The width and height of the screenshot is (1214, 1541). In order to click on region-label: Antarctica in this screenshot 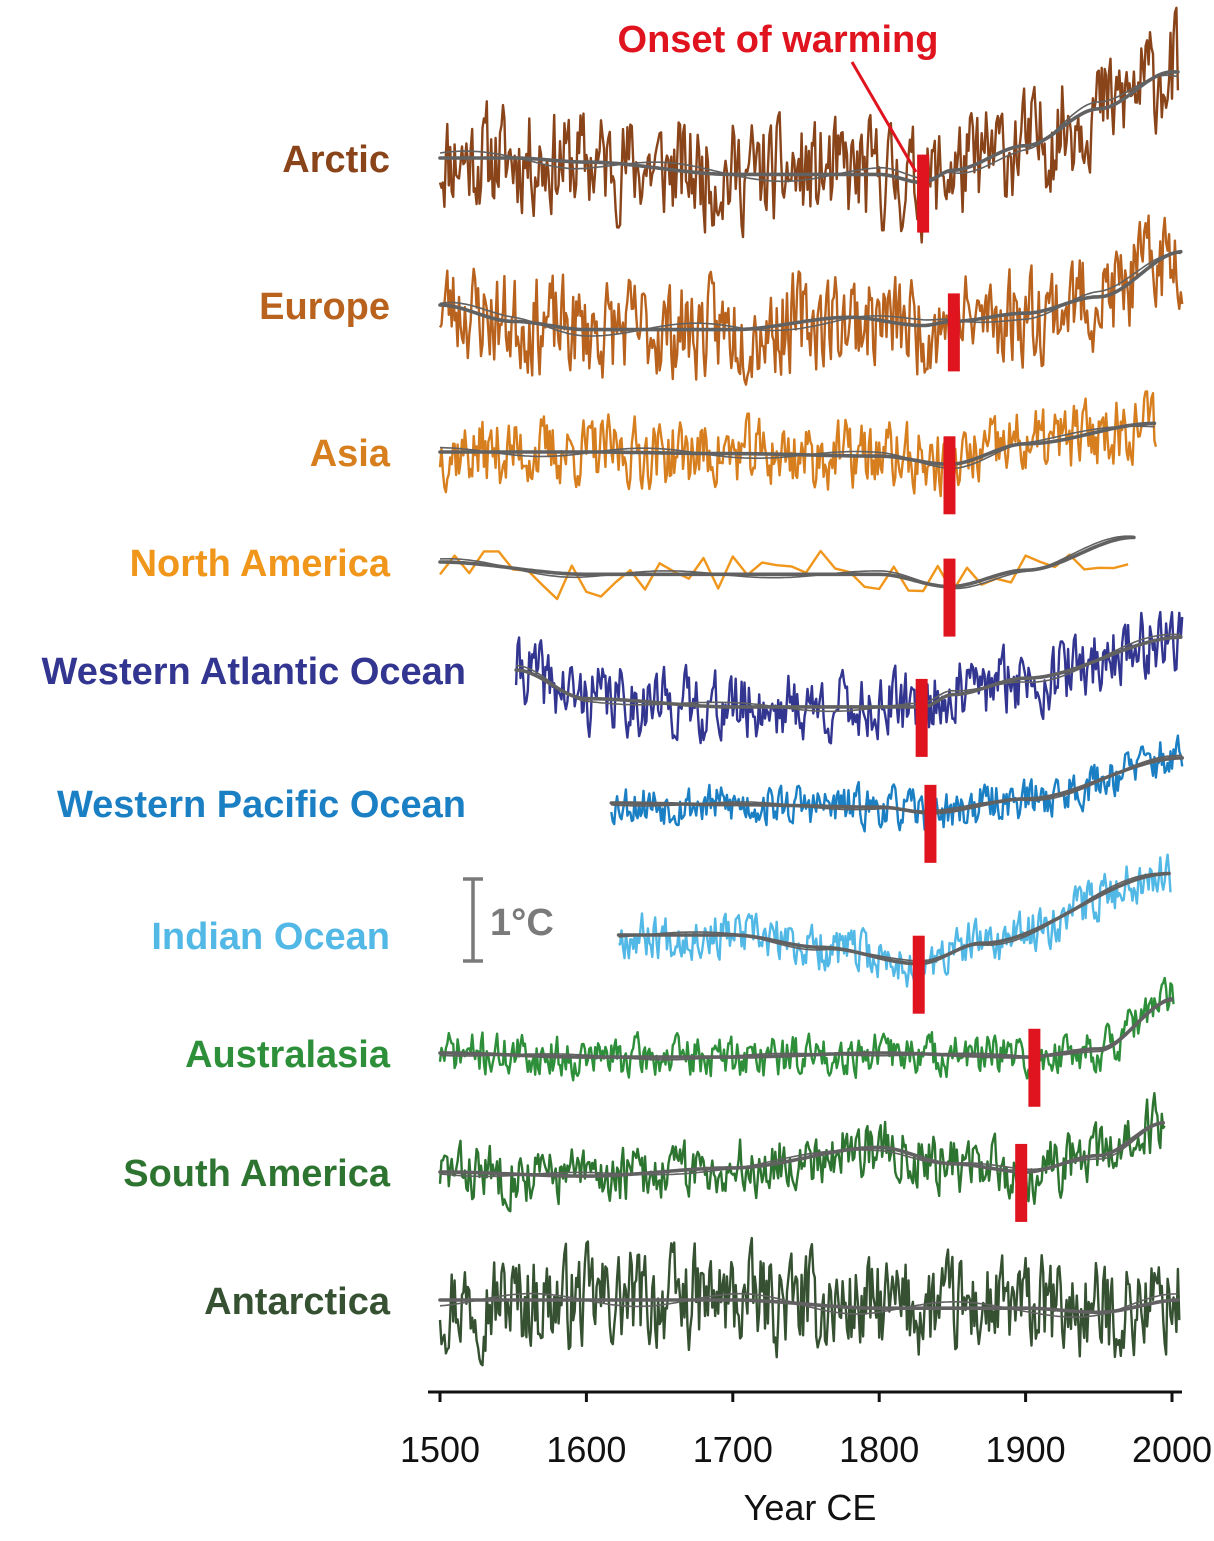, I will do `click(297, 1302)`.